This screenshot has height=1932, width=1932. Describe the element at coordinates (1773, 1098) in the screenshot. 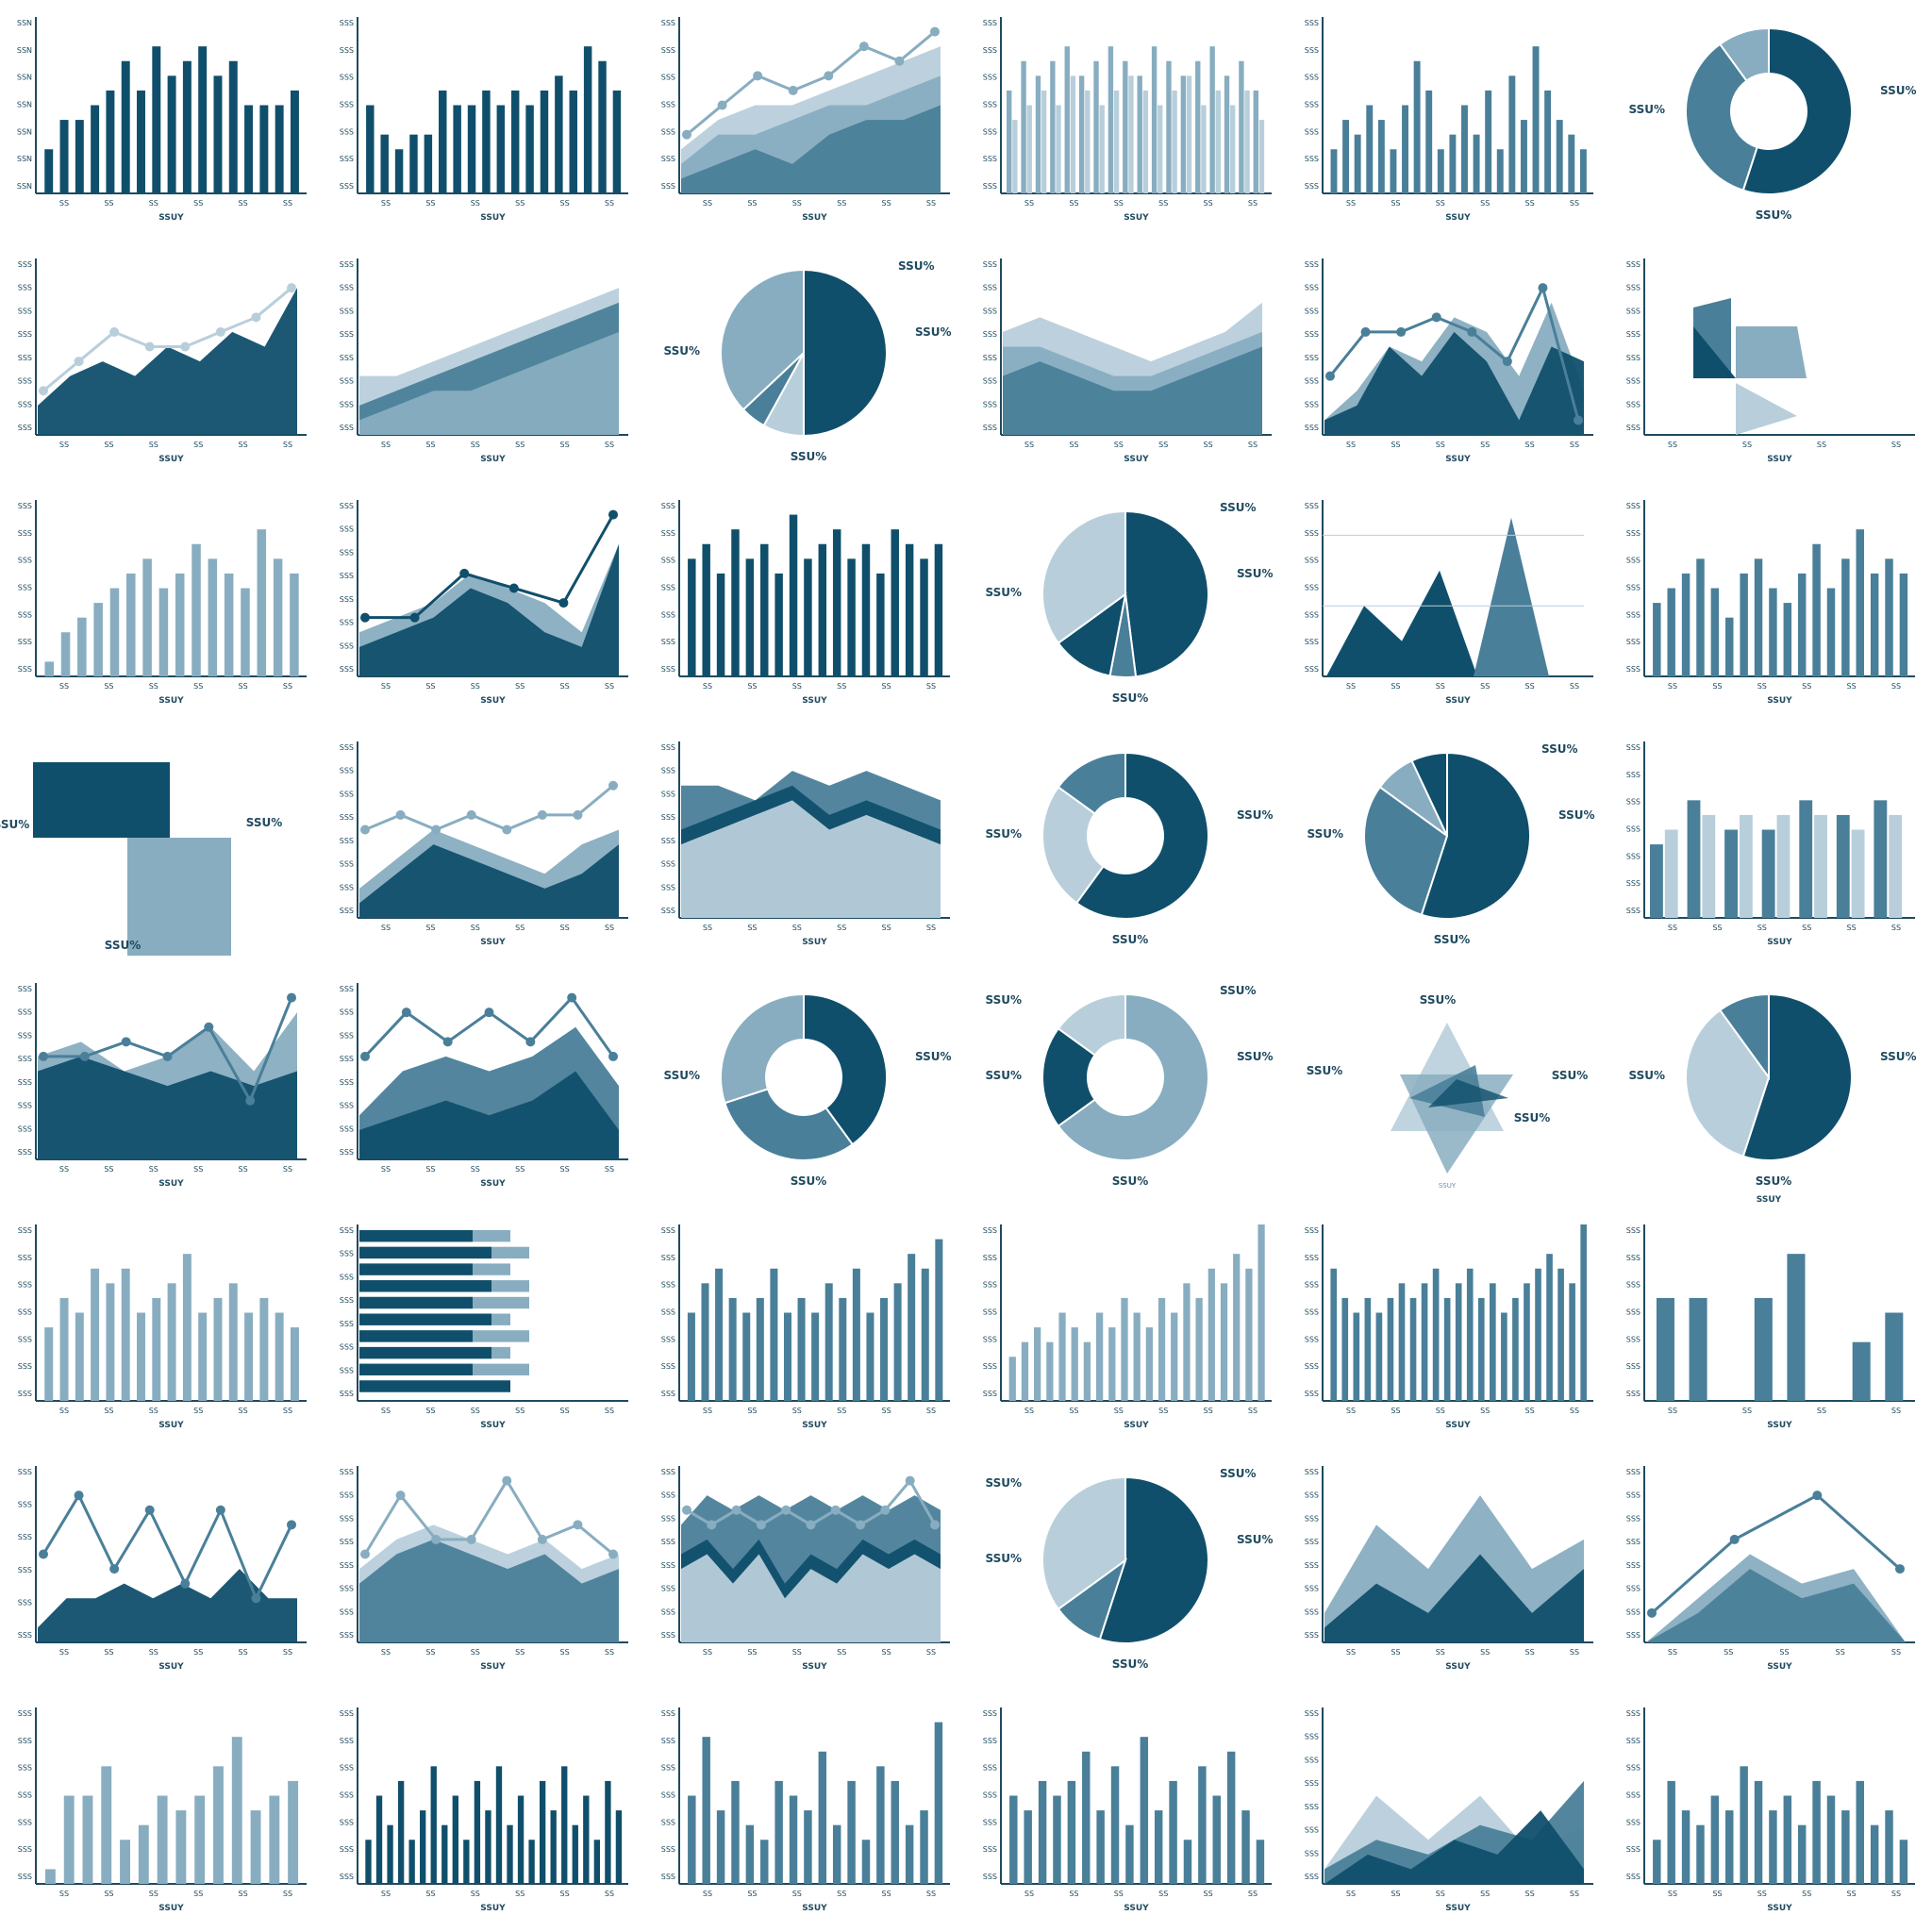

I see `chart-svg: SSU% SSU% SSU% SSUY` at that location.